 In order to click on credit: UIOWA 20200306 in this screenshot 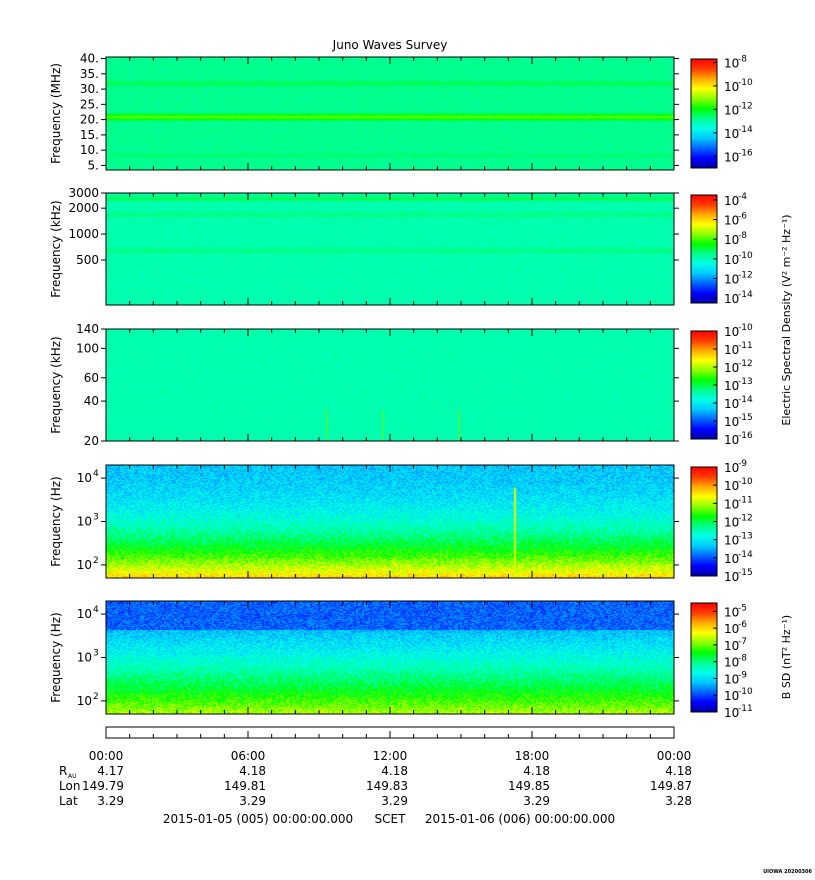, I will do `click(787, 872)`.